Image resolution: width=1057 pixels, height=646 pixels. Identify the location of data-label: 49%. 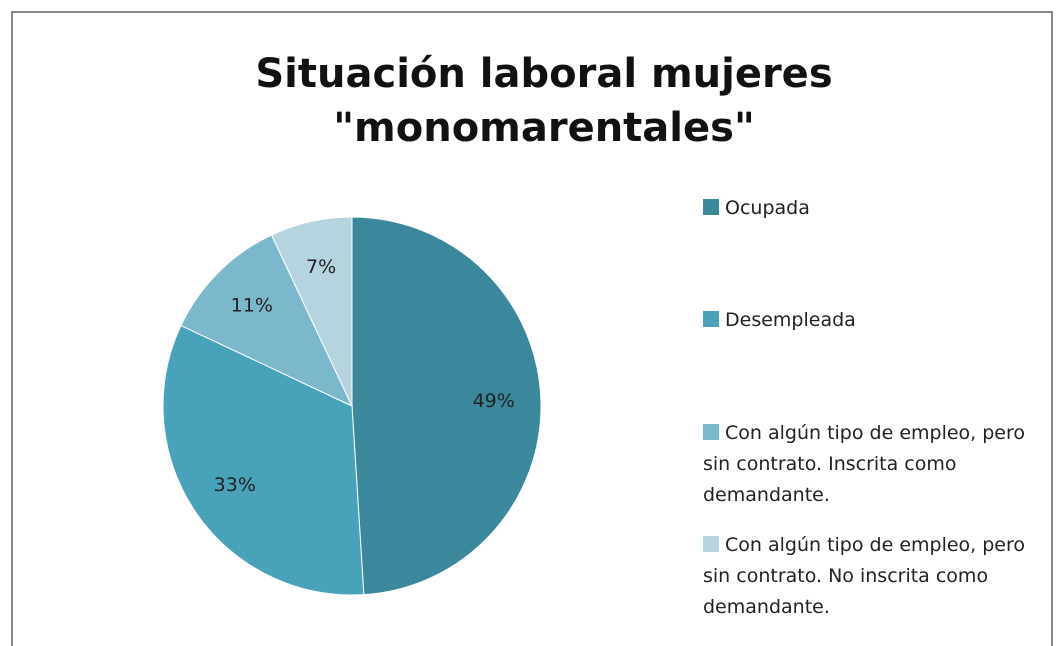
(494, 401).